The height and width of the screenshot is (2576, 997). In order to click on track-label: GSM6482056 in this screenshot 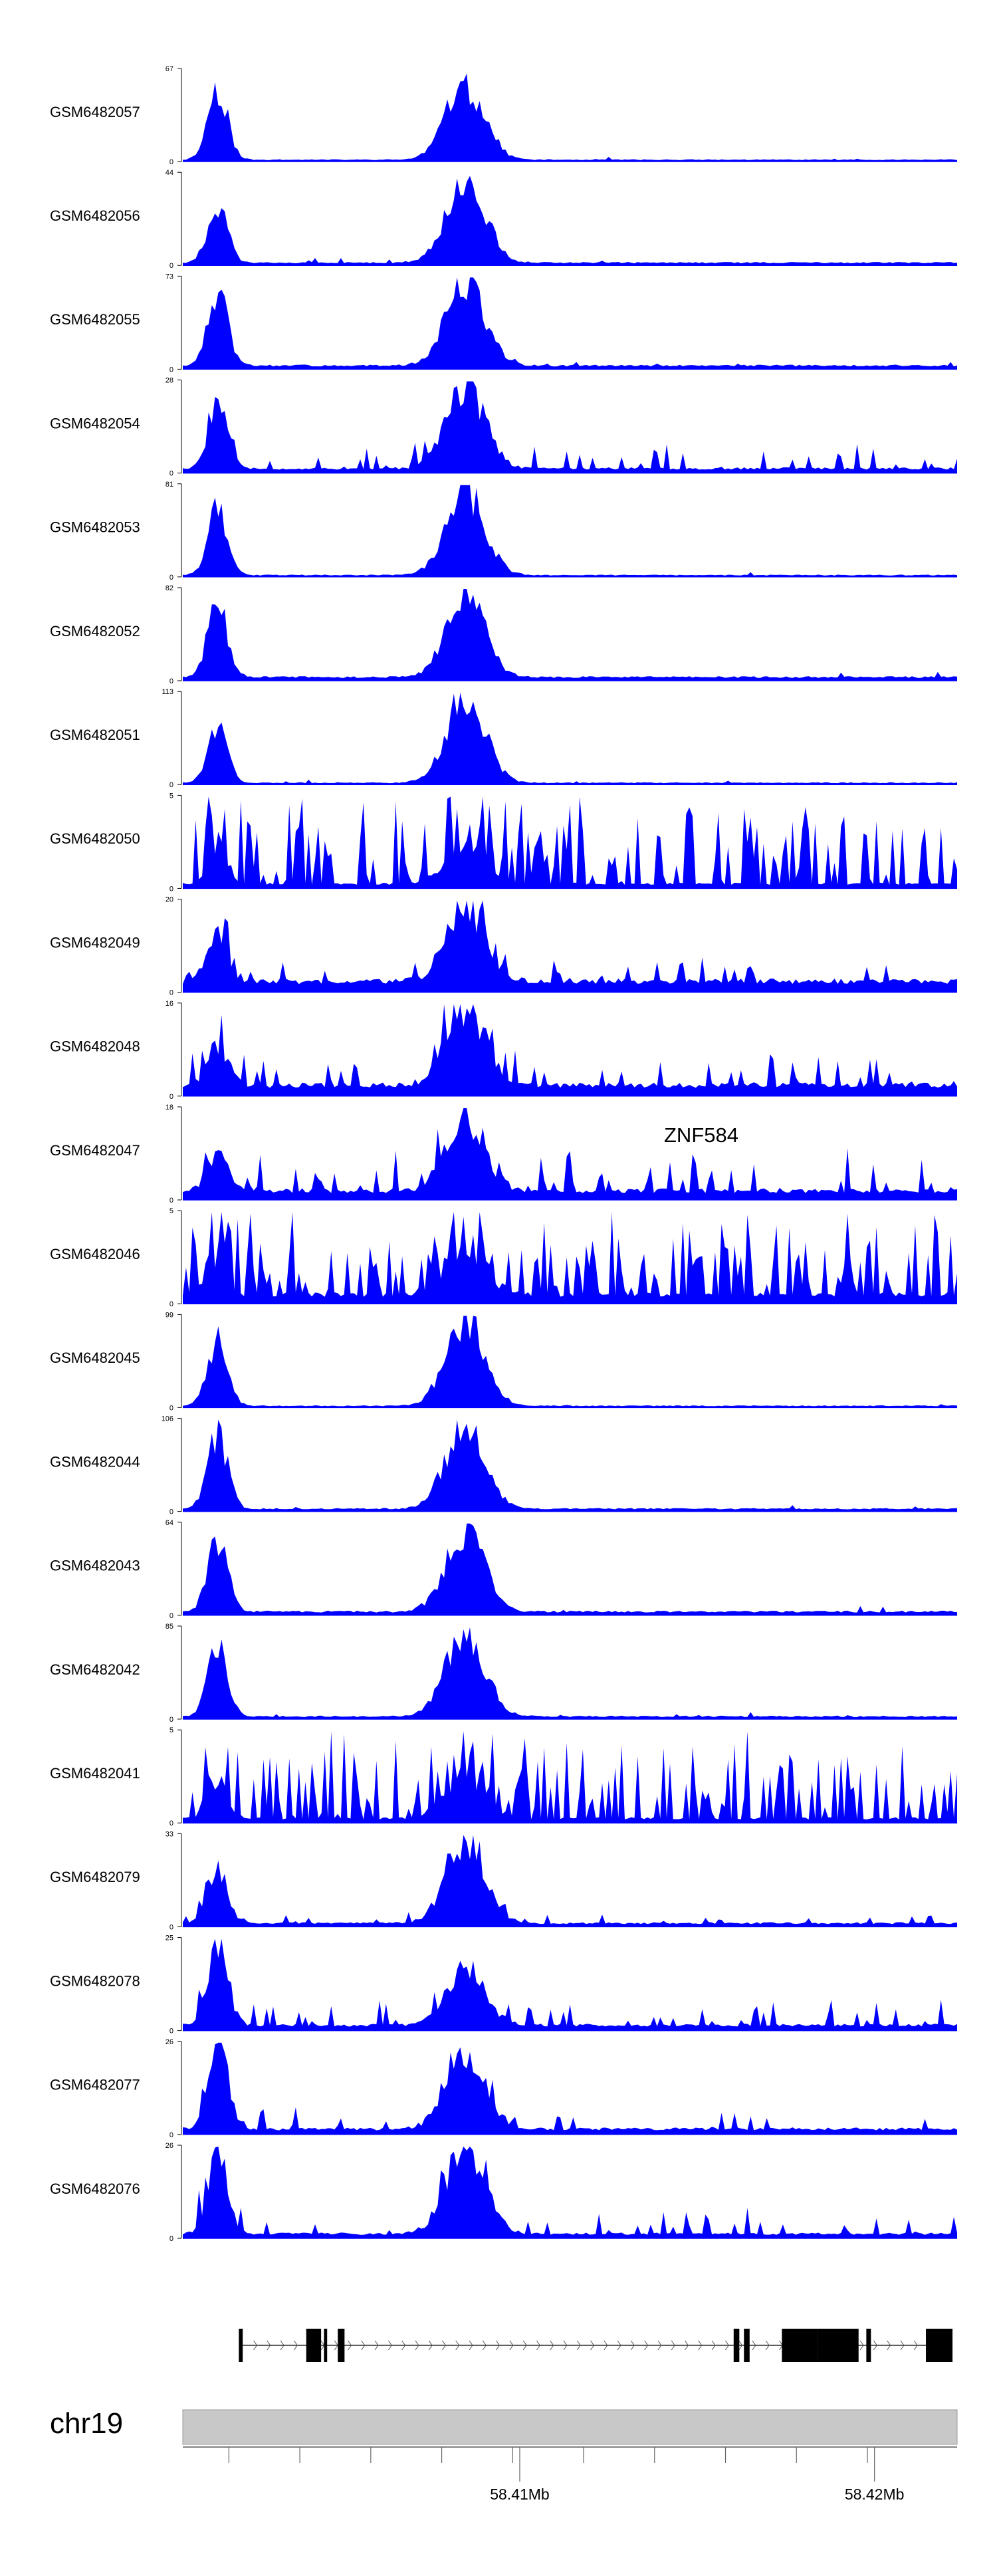, I will do `click(95, 215)`.